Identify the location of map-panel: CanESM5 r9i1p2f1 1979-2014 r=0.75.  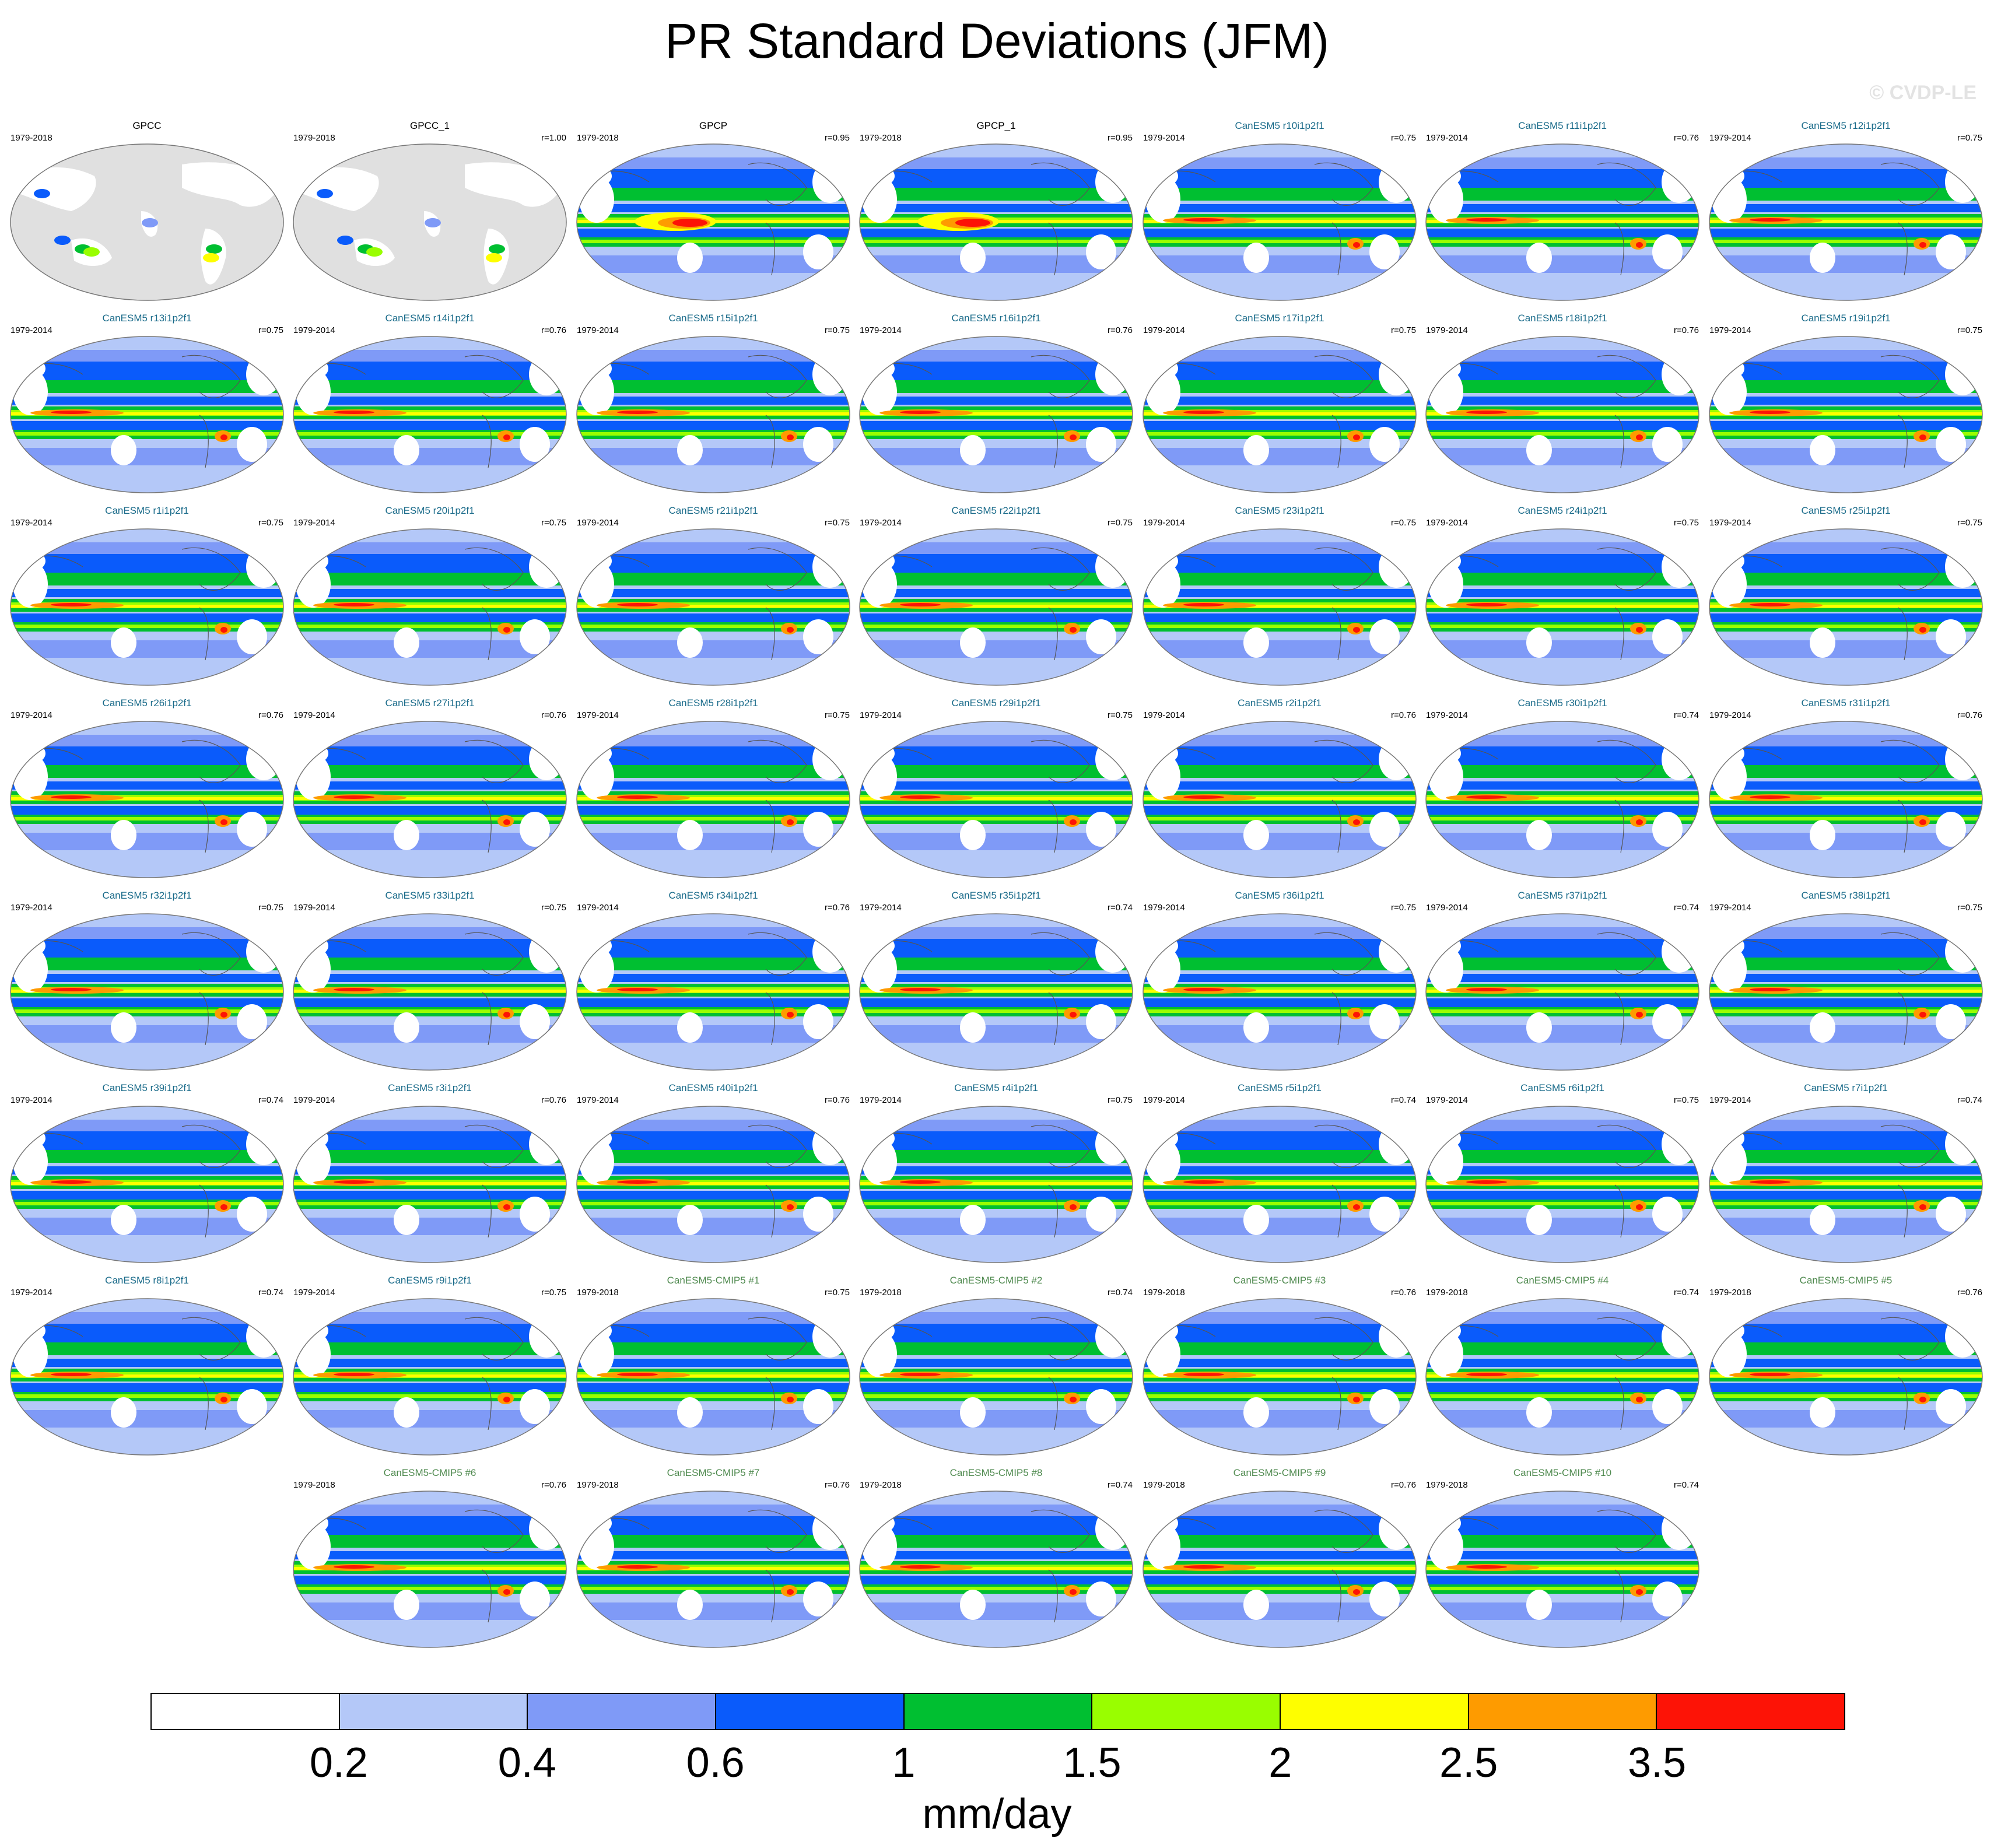
(430, 1364).